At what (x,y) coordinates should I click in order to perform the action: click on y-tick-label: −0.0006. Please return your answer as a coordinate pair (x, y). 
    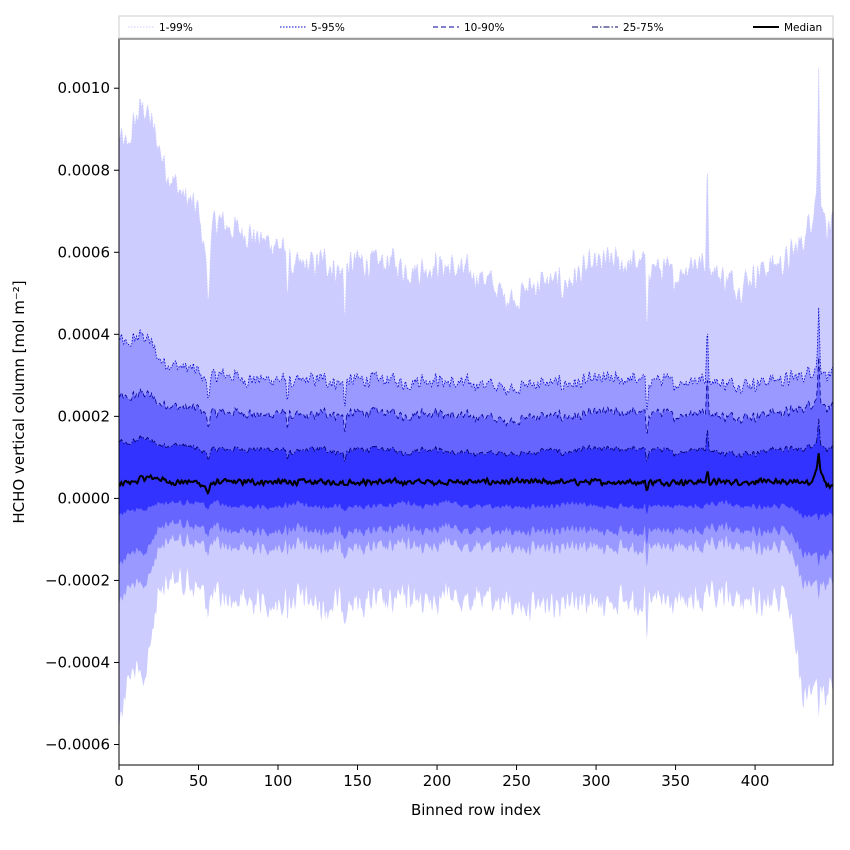
    Looking at the image, I should click on (77, 744).